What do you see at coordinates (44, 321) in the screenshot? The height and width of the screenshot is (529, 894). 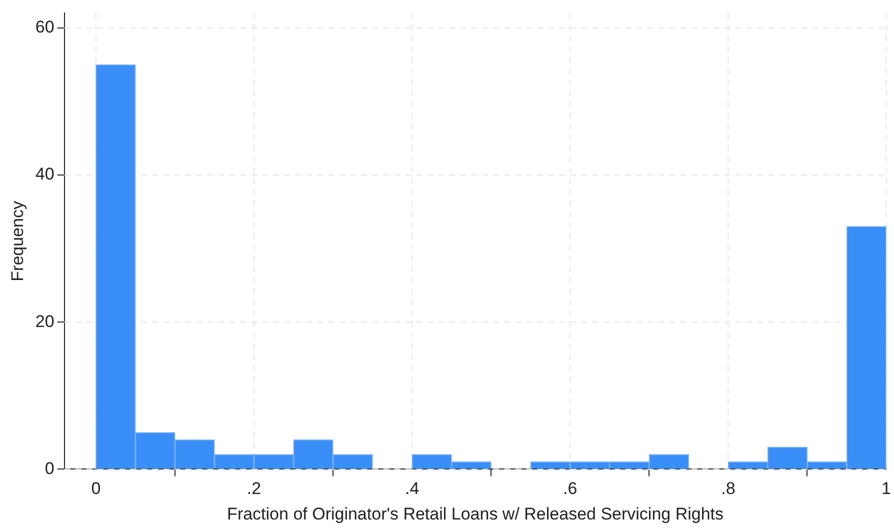 I see `y-tick-label: 20` at bounding box center [44, 321].